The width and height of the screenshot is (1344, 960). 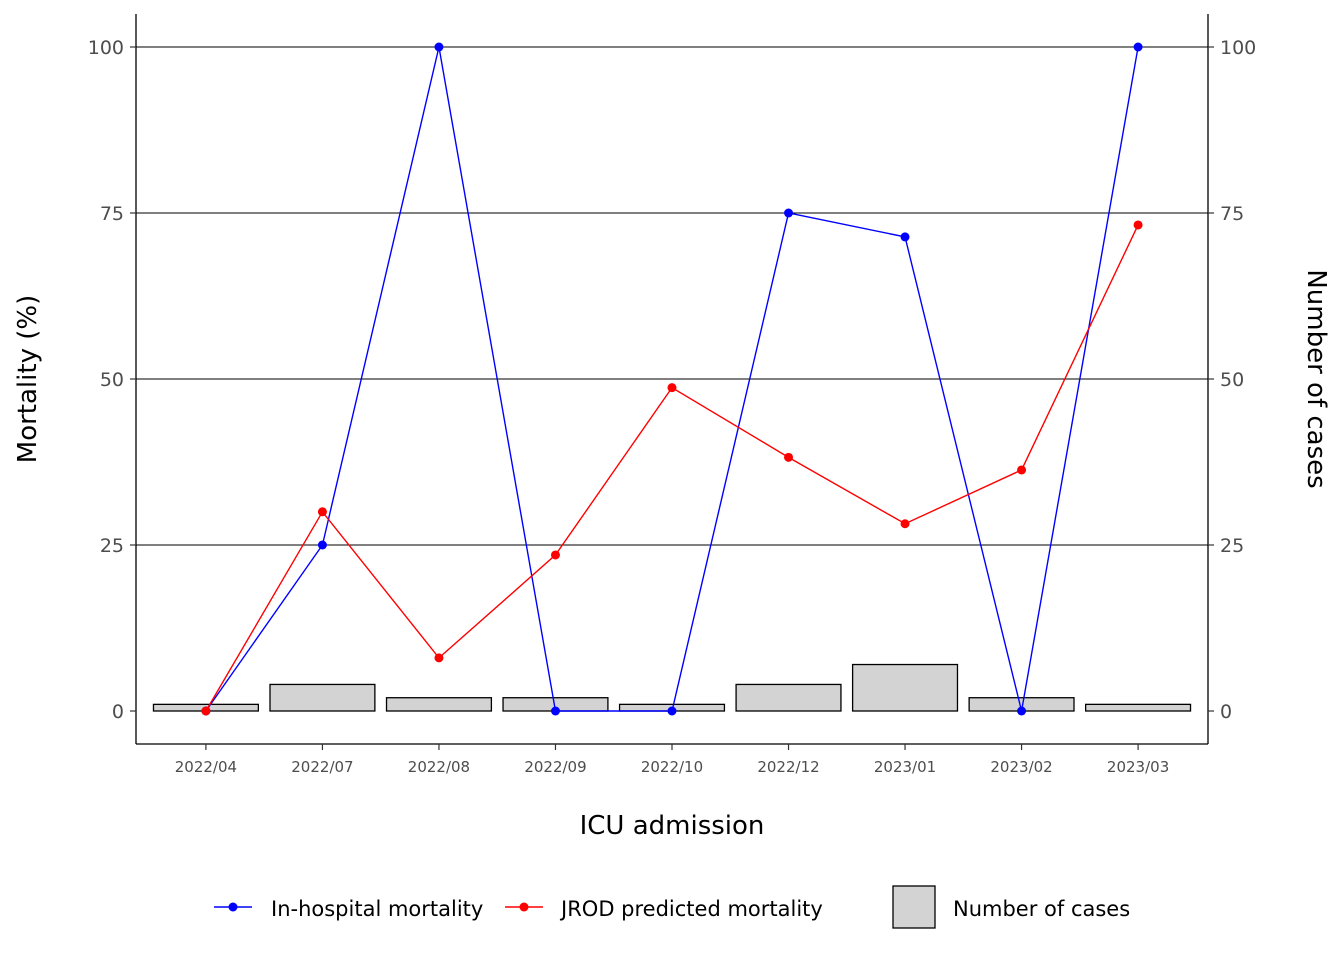 What do you see at coordinates (106, 48) in the screenshot?
I see `y-tick-label-100: 100` at bounding box center [106, 48].